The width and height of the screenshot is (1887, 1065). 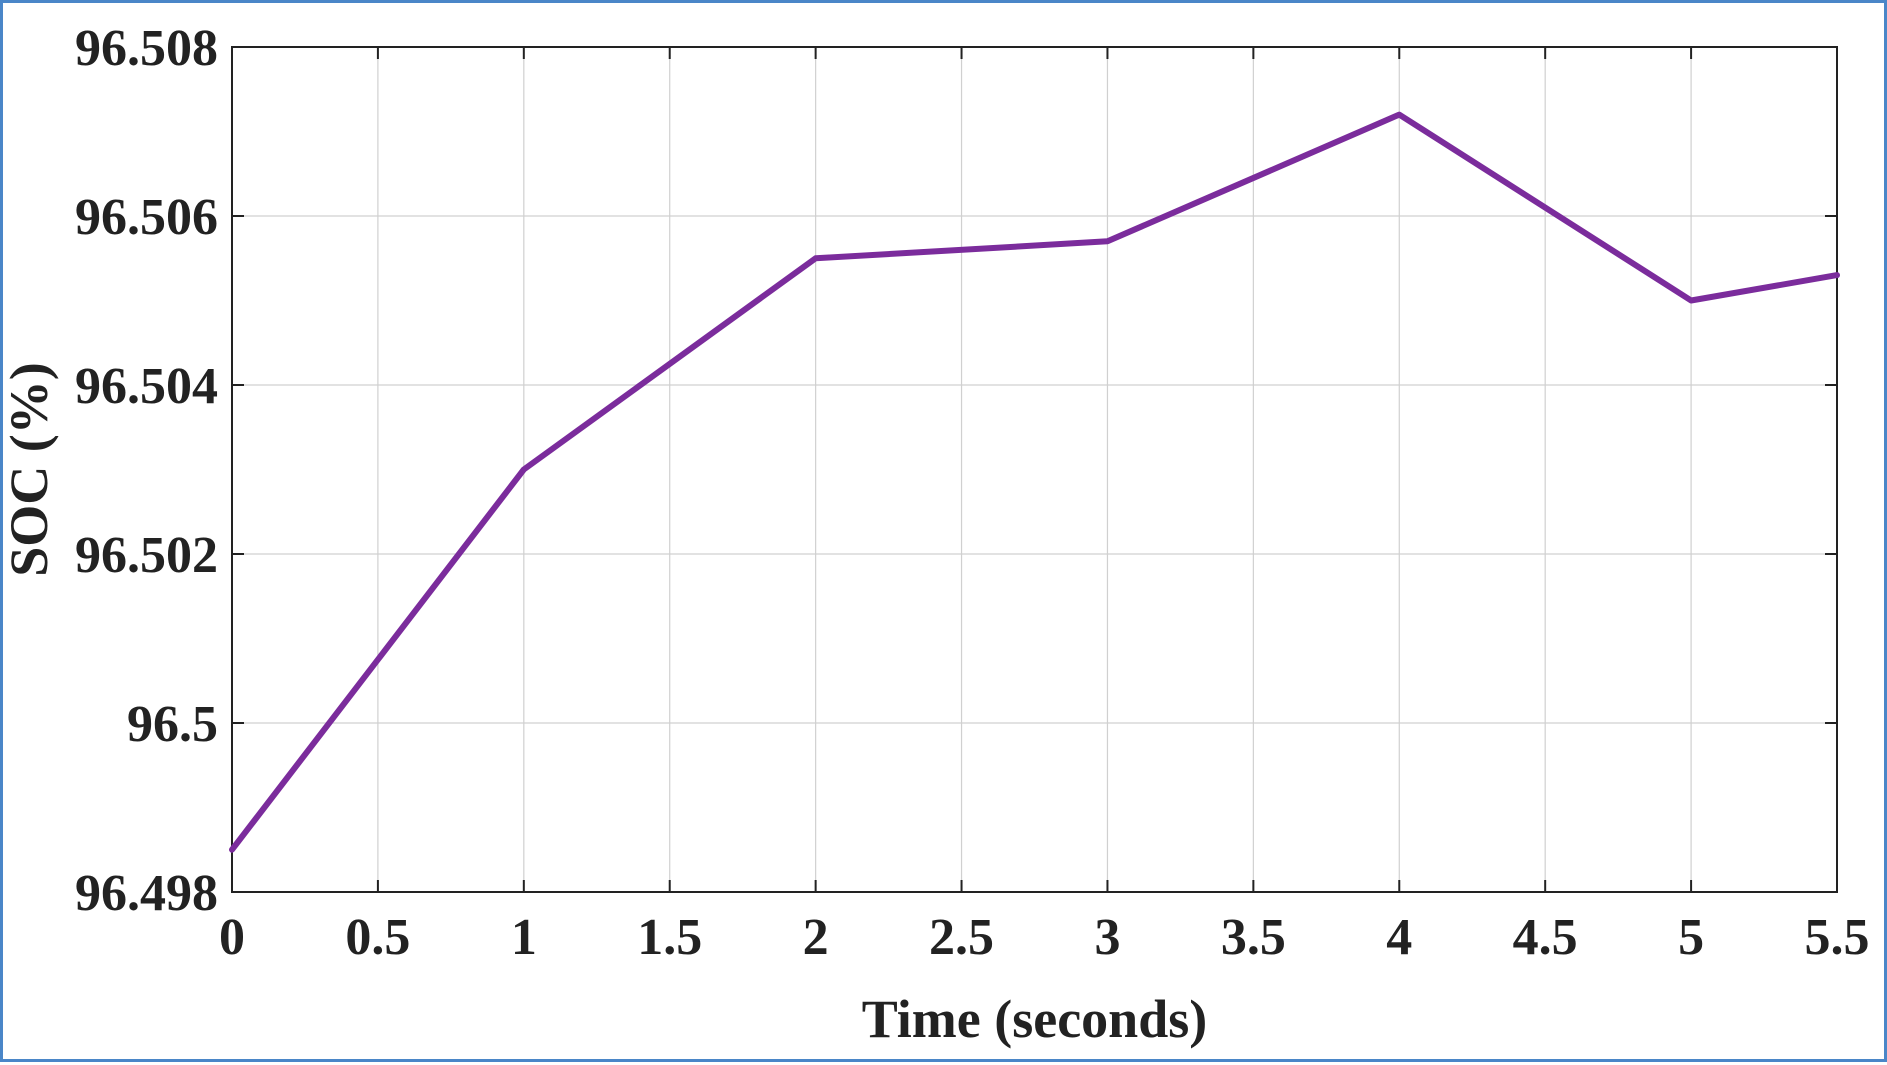 What do you see at coordinates (377, 937) in the screenshot?
I see `x-tick-label: 0.5` at bounding box center [377, 937].